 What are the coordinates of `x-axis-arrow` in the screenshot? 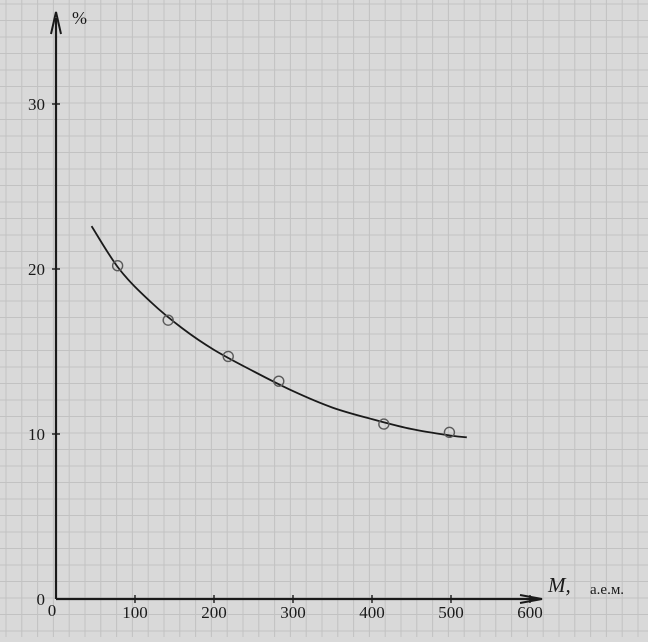 It's located at (531, 599).